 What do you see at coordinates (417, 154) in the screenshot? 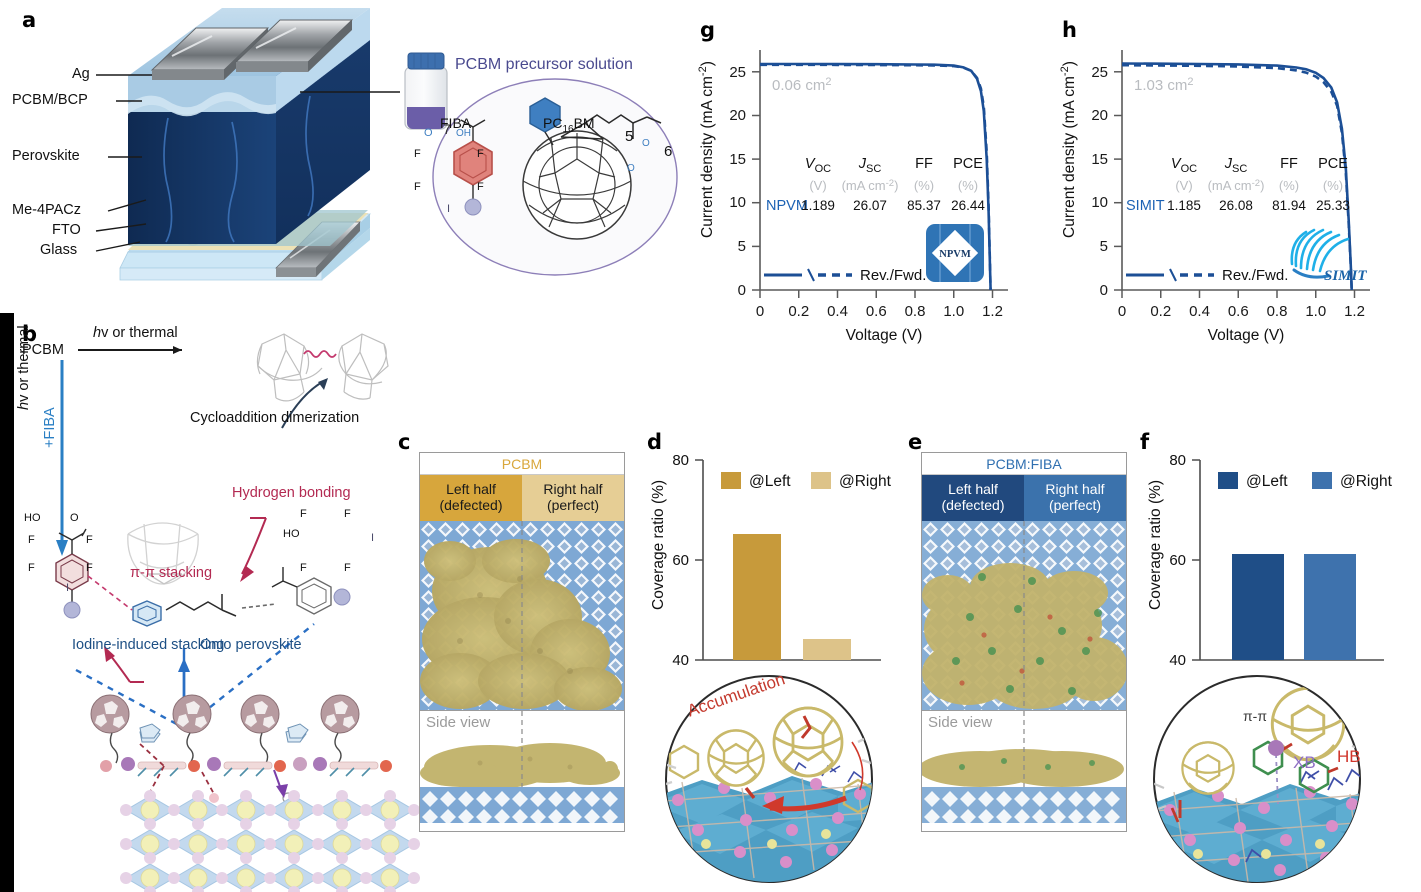
I see `atom-label-f1: F` at bounding box center [417, 154].